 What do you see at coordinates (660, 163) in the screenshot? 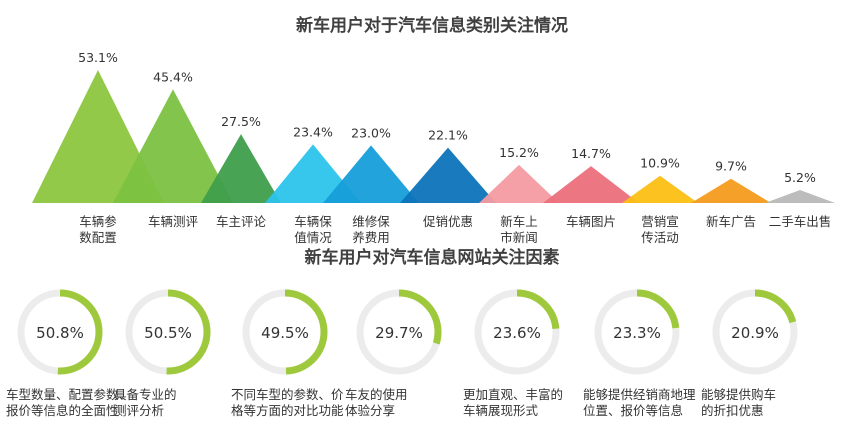
I see `value-label: 10.9%` at bounding box center [660, 163].